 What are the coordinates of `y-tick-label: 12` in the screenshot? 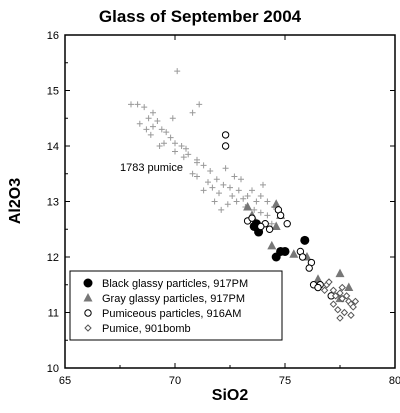 It's located at (53, 258).